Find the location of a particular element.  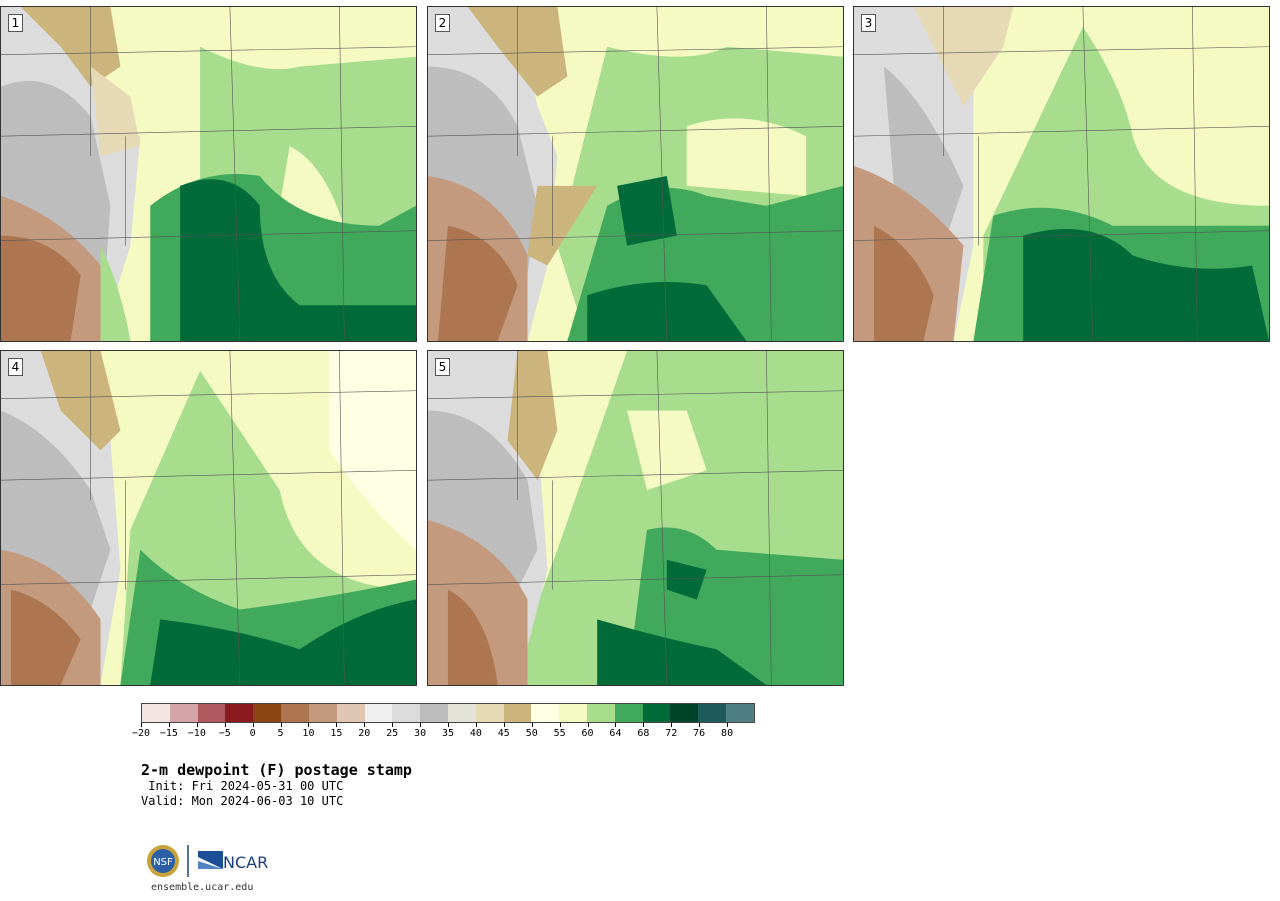

map-panel-4: 4 is located at coordinates (208, 518).